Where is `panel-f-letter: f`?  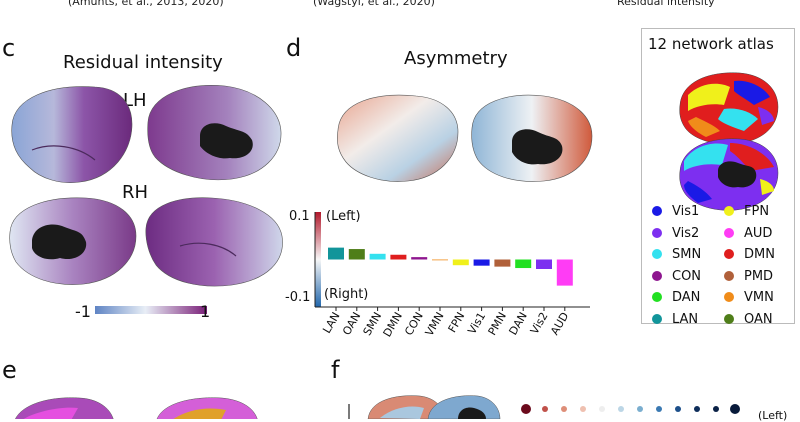 panel-f-letter: f is located at coordinates (335, 370).